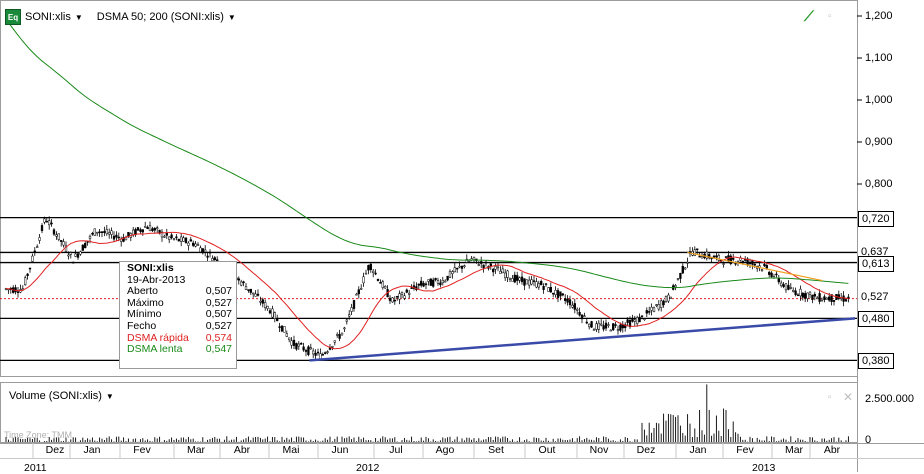  What do you see at coordinates (13, 17) in the screenshot?
I see `equity-icon: Eq` at bounding box center [13, 17].